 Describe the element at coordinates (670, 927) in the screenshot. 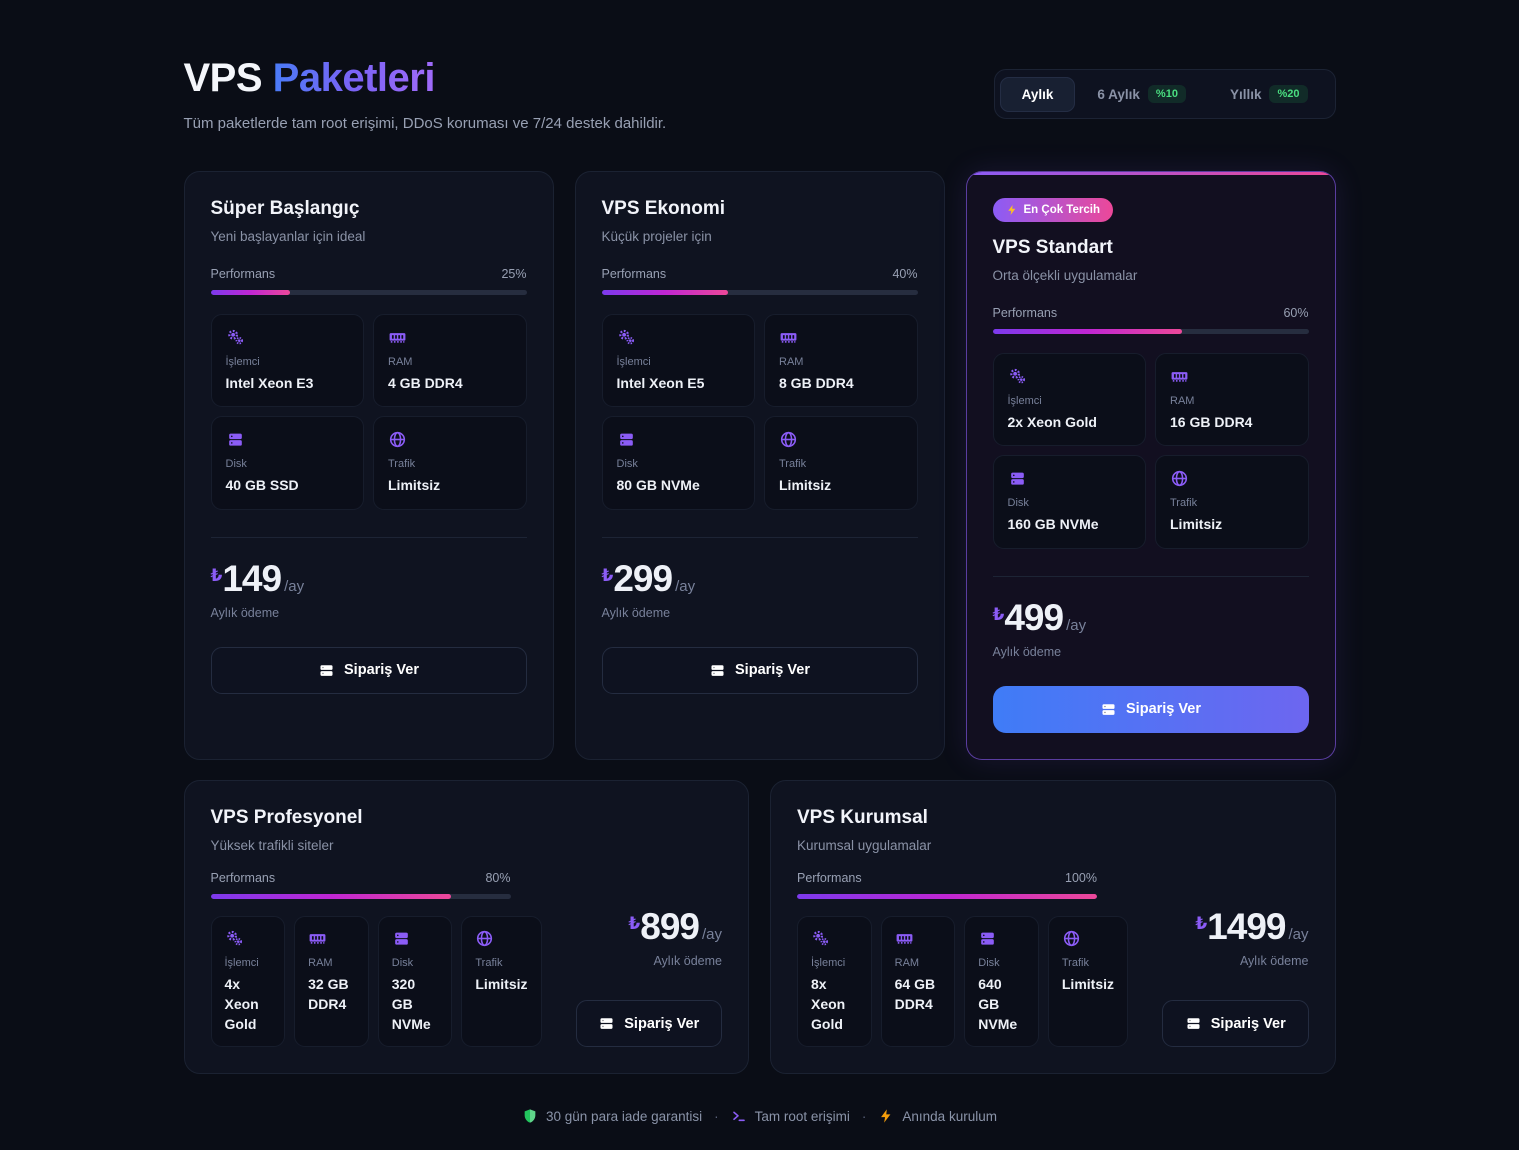

I see `price-amount: 899` at that location.